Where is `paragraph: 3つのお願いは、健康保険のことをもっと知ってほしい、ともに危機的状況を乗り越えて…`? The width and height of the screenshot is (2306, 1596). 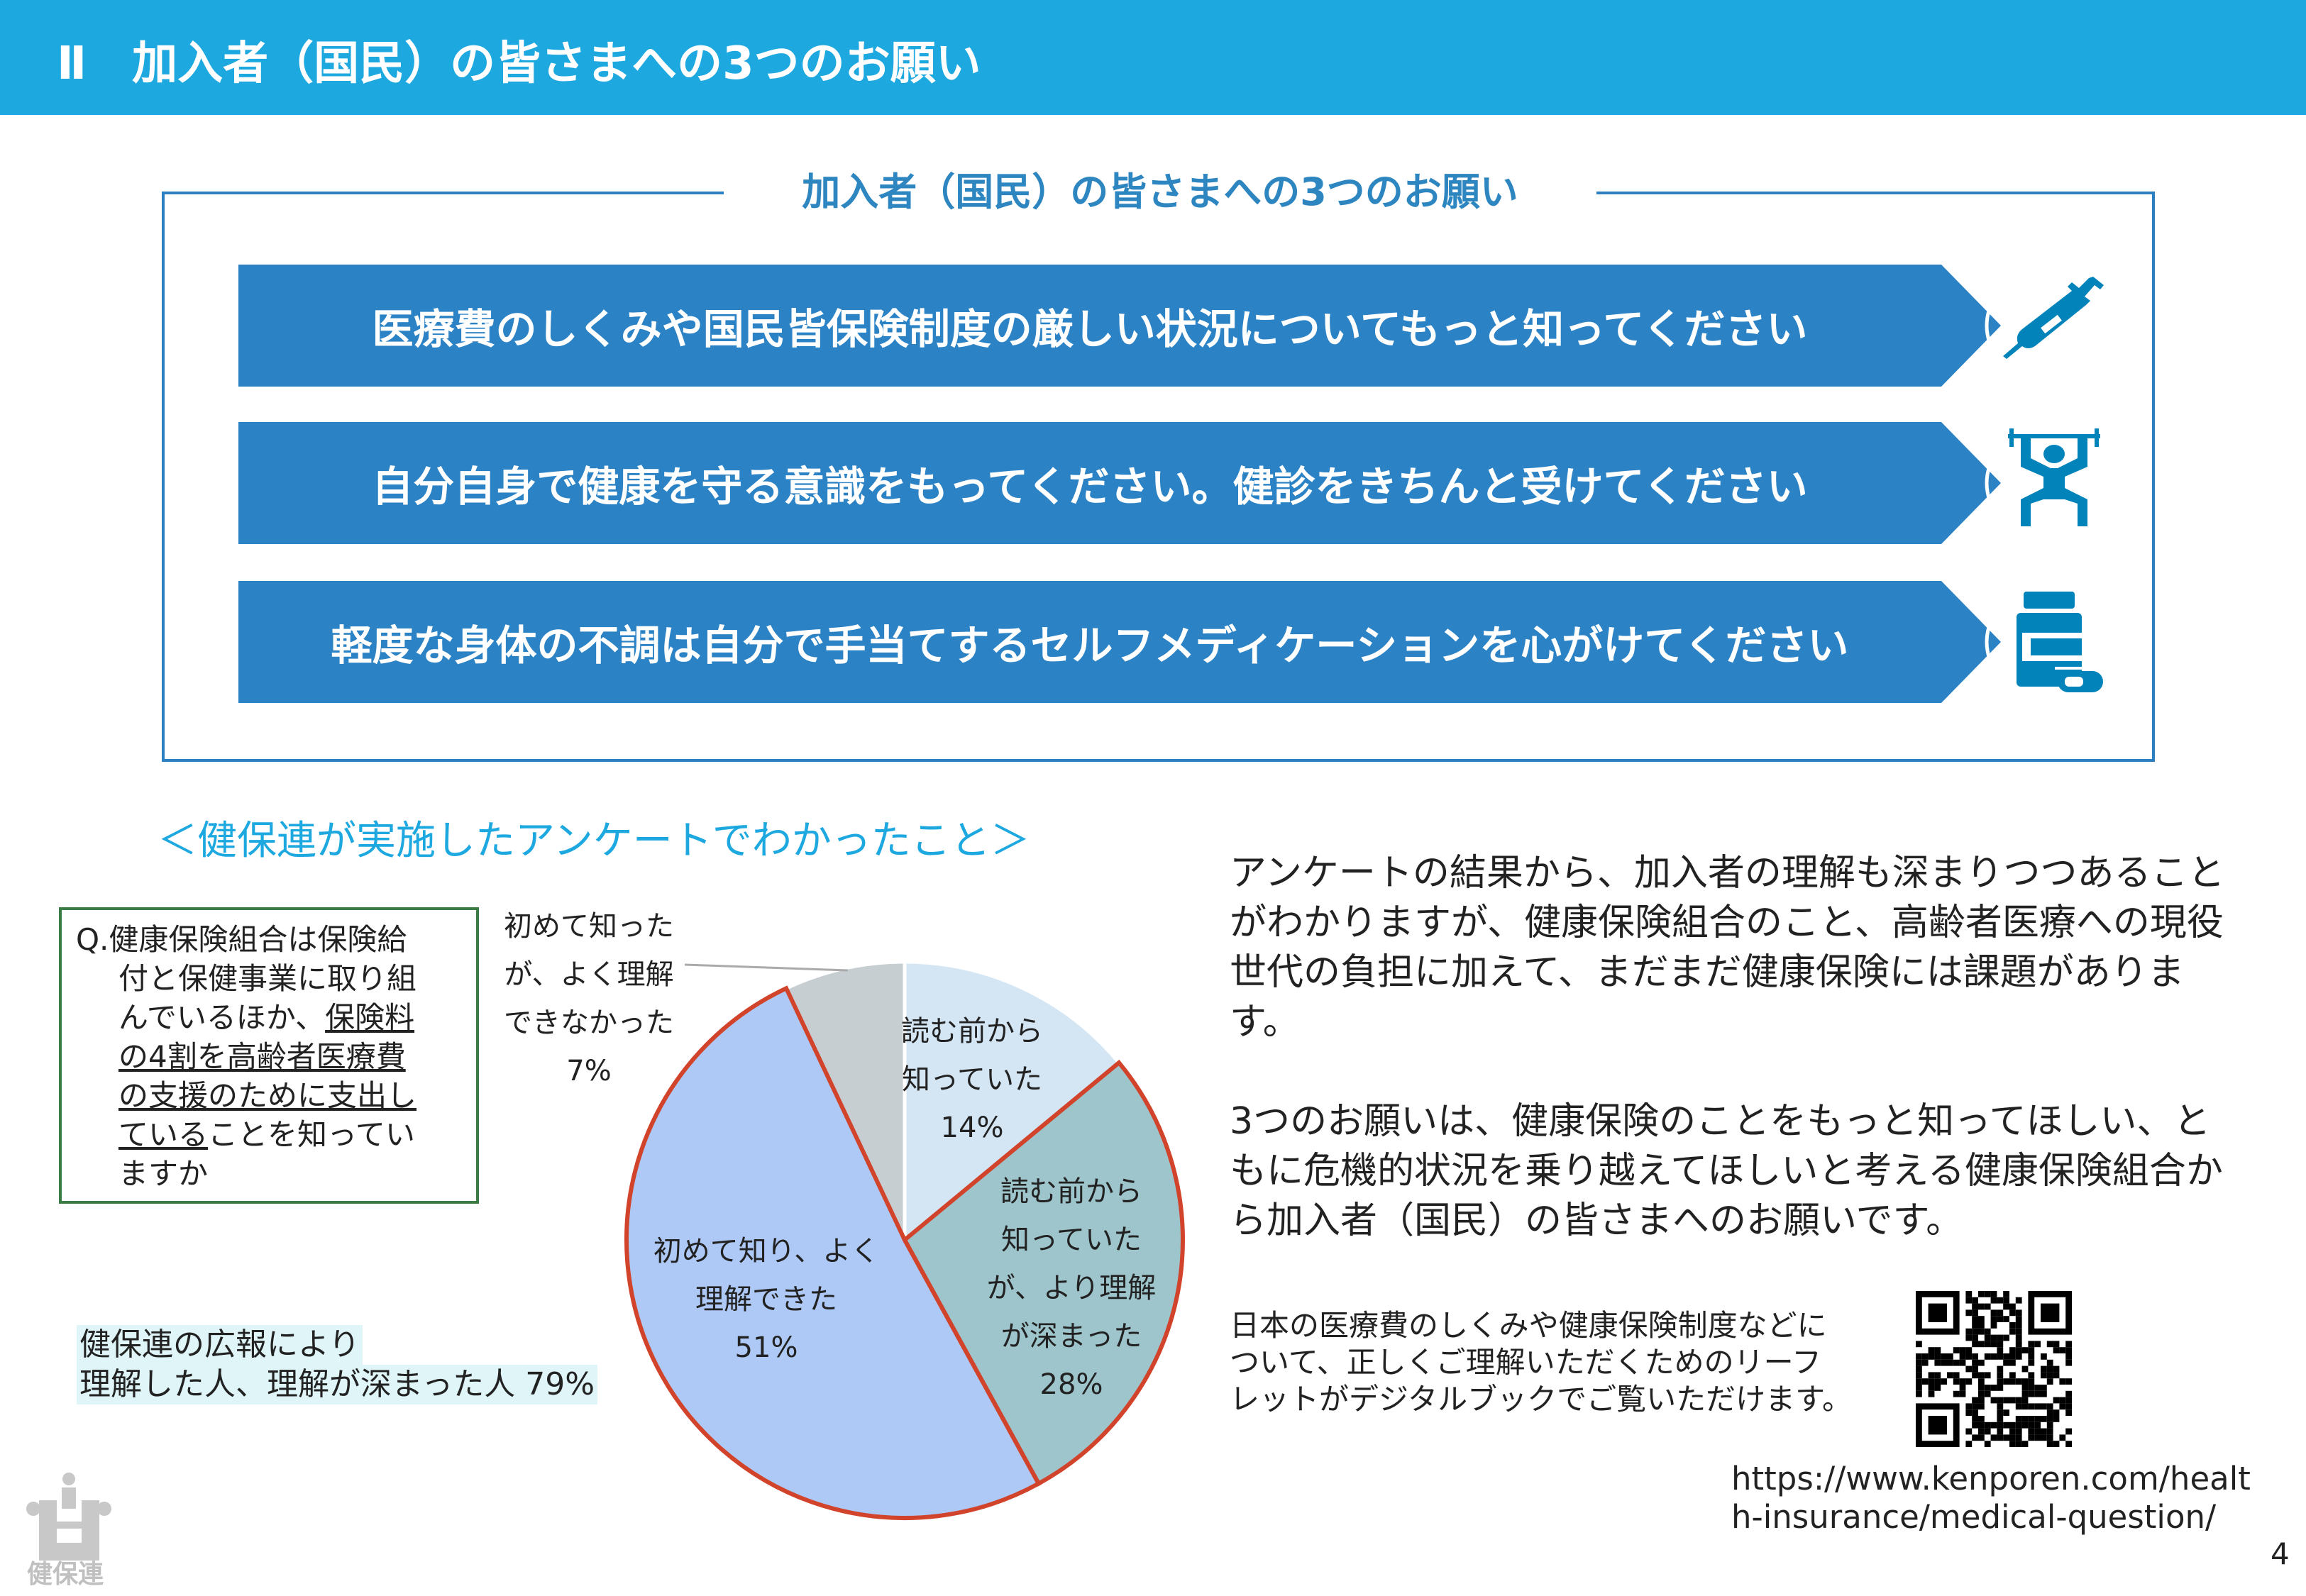
paragraph: 3つのお願いは、健康保険のことをもっと知ってほしい、ともに危機的状況を乗り越えて… is located at coordinates (1726, 1171).